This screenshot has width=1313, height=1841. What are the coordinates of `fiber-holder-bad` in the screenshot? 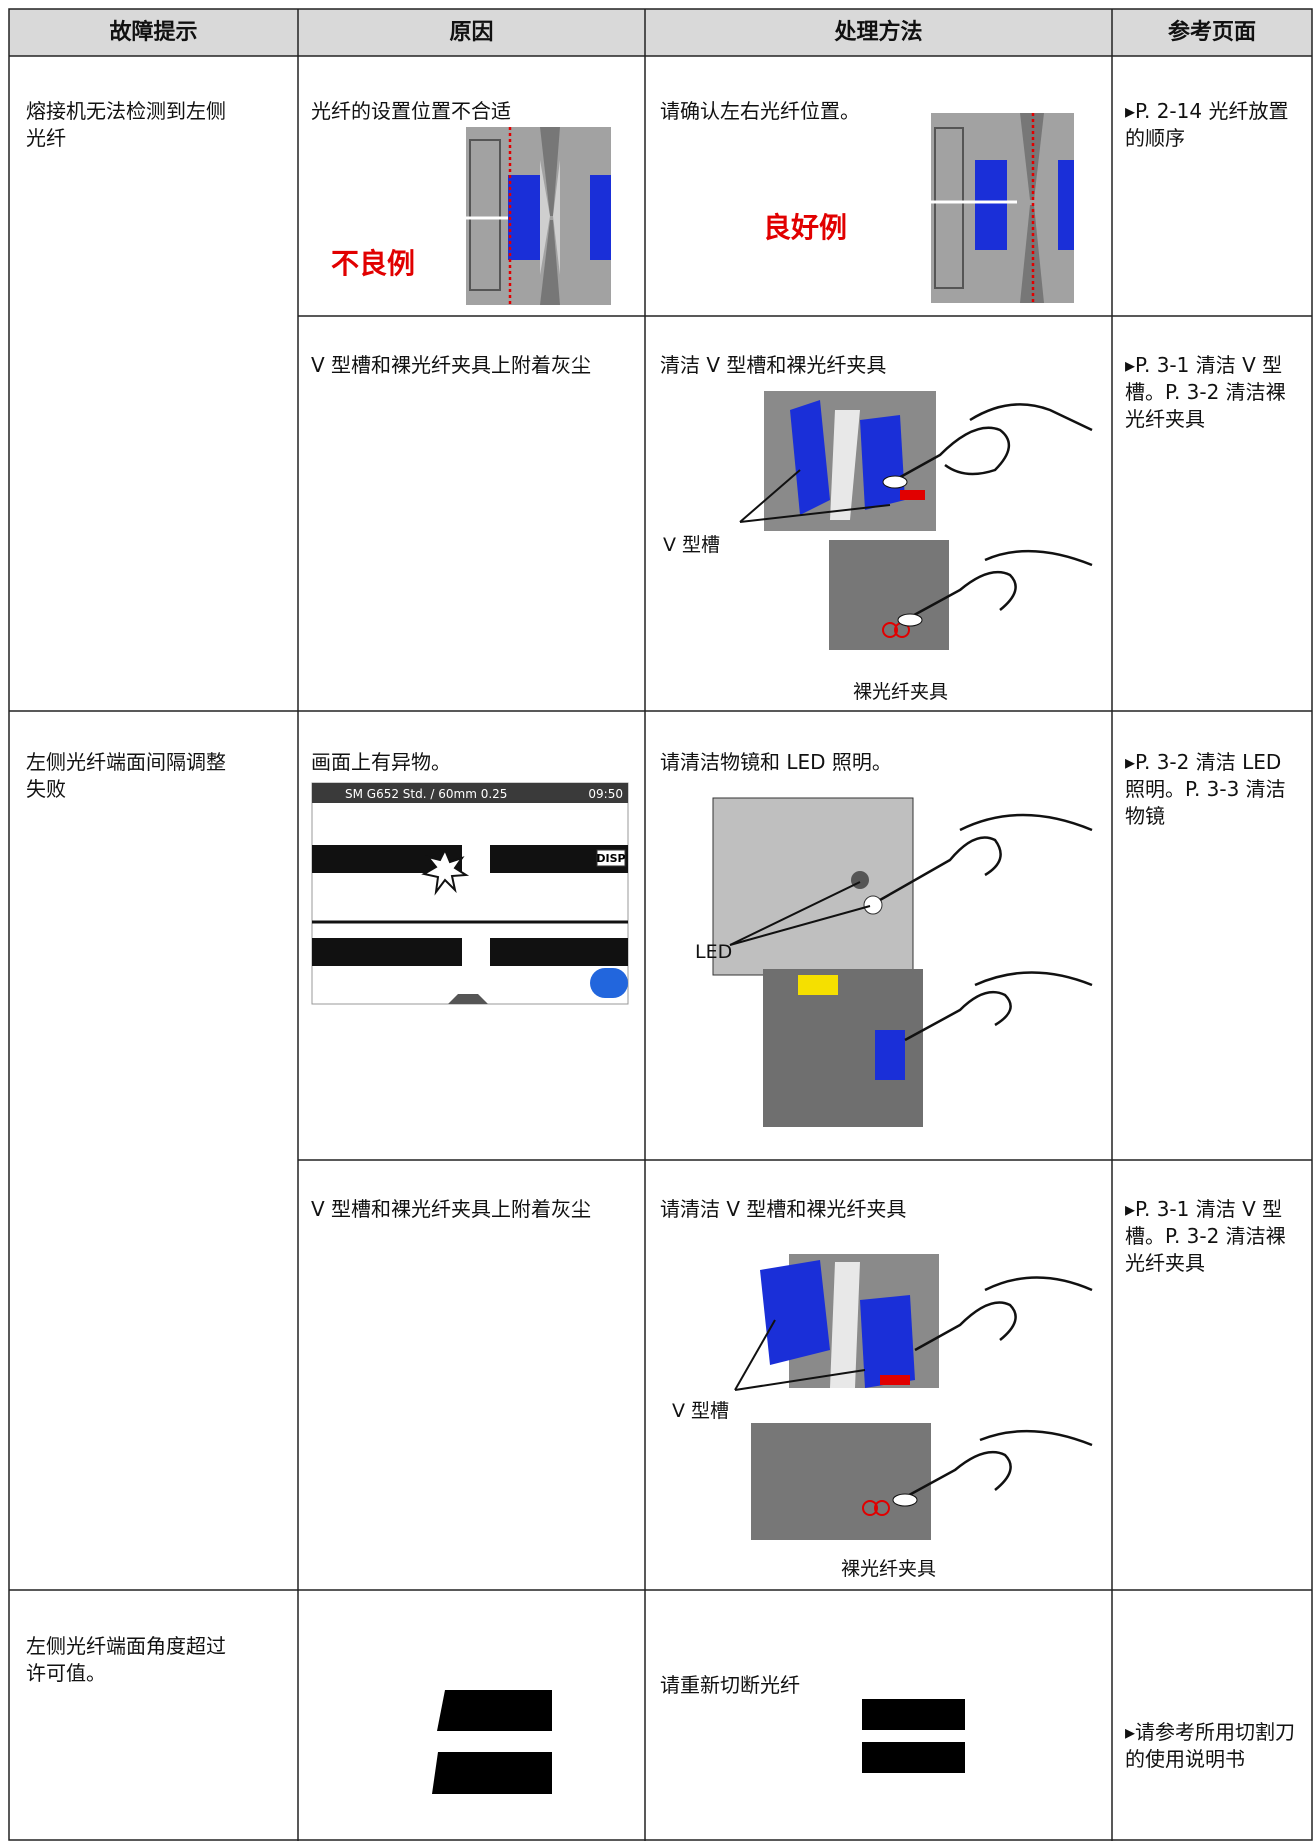 It's located at (538, 216).